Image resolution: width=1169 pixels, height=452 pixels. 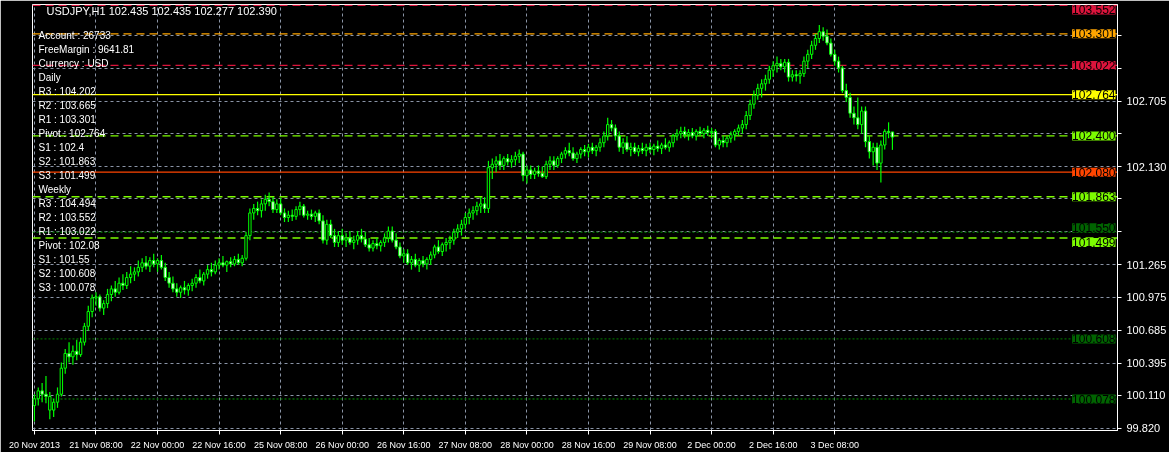 What do you see at coordinates (1146, 101) in the screenshot?
I see `y-tick-label: 102.705` at bounding box center [1146, 101].